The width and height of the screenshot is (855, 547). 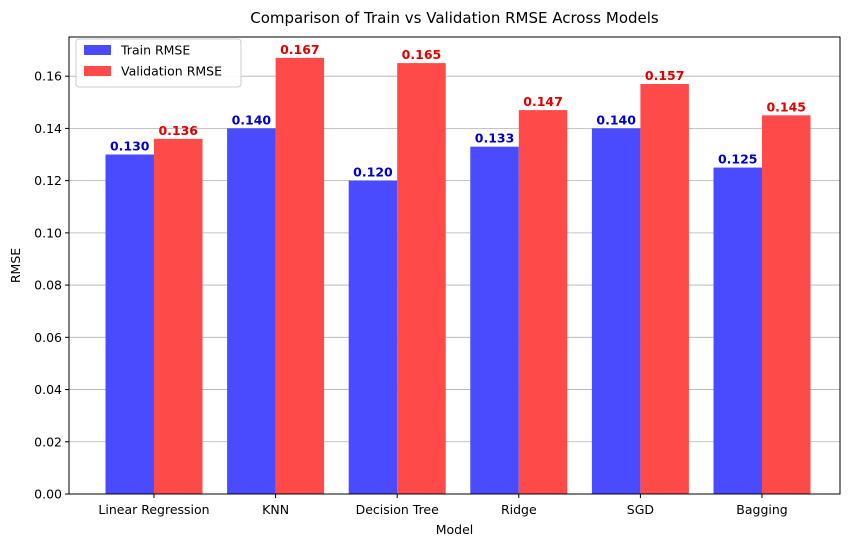 What do you see at coordinates (738, 159) in the screenshot?
I see `bar-value-label: 0.125` at bounding box center [738, 159].